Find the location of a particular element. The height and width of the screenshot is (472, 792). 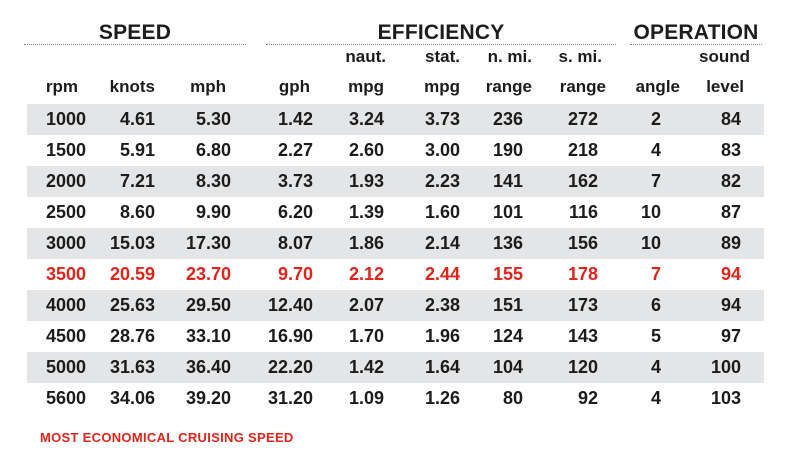

table-row: 3000 15.03 17.30 8.07 1.86 2.14 136 156 10 89 is located at coordinates (395, 243).